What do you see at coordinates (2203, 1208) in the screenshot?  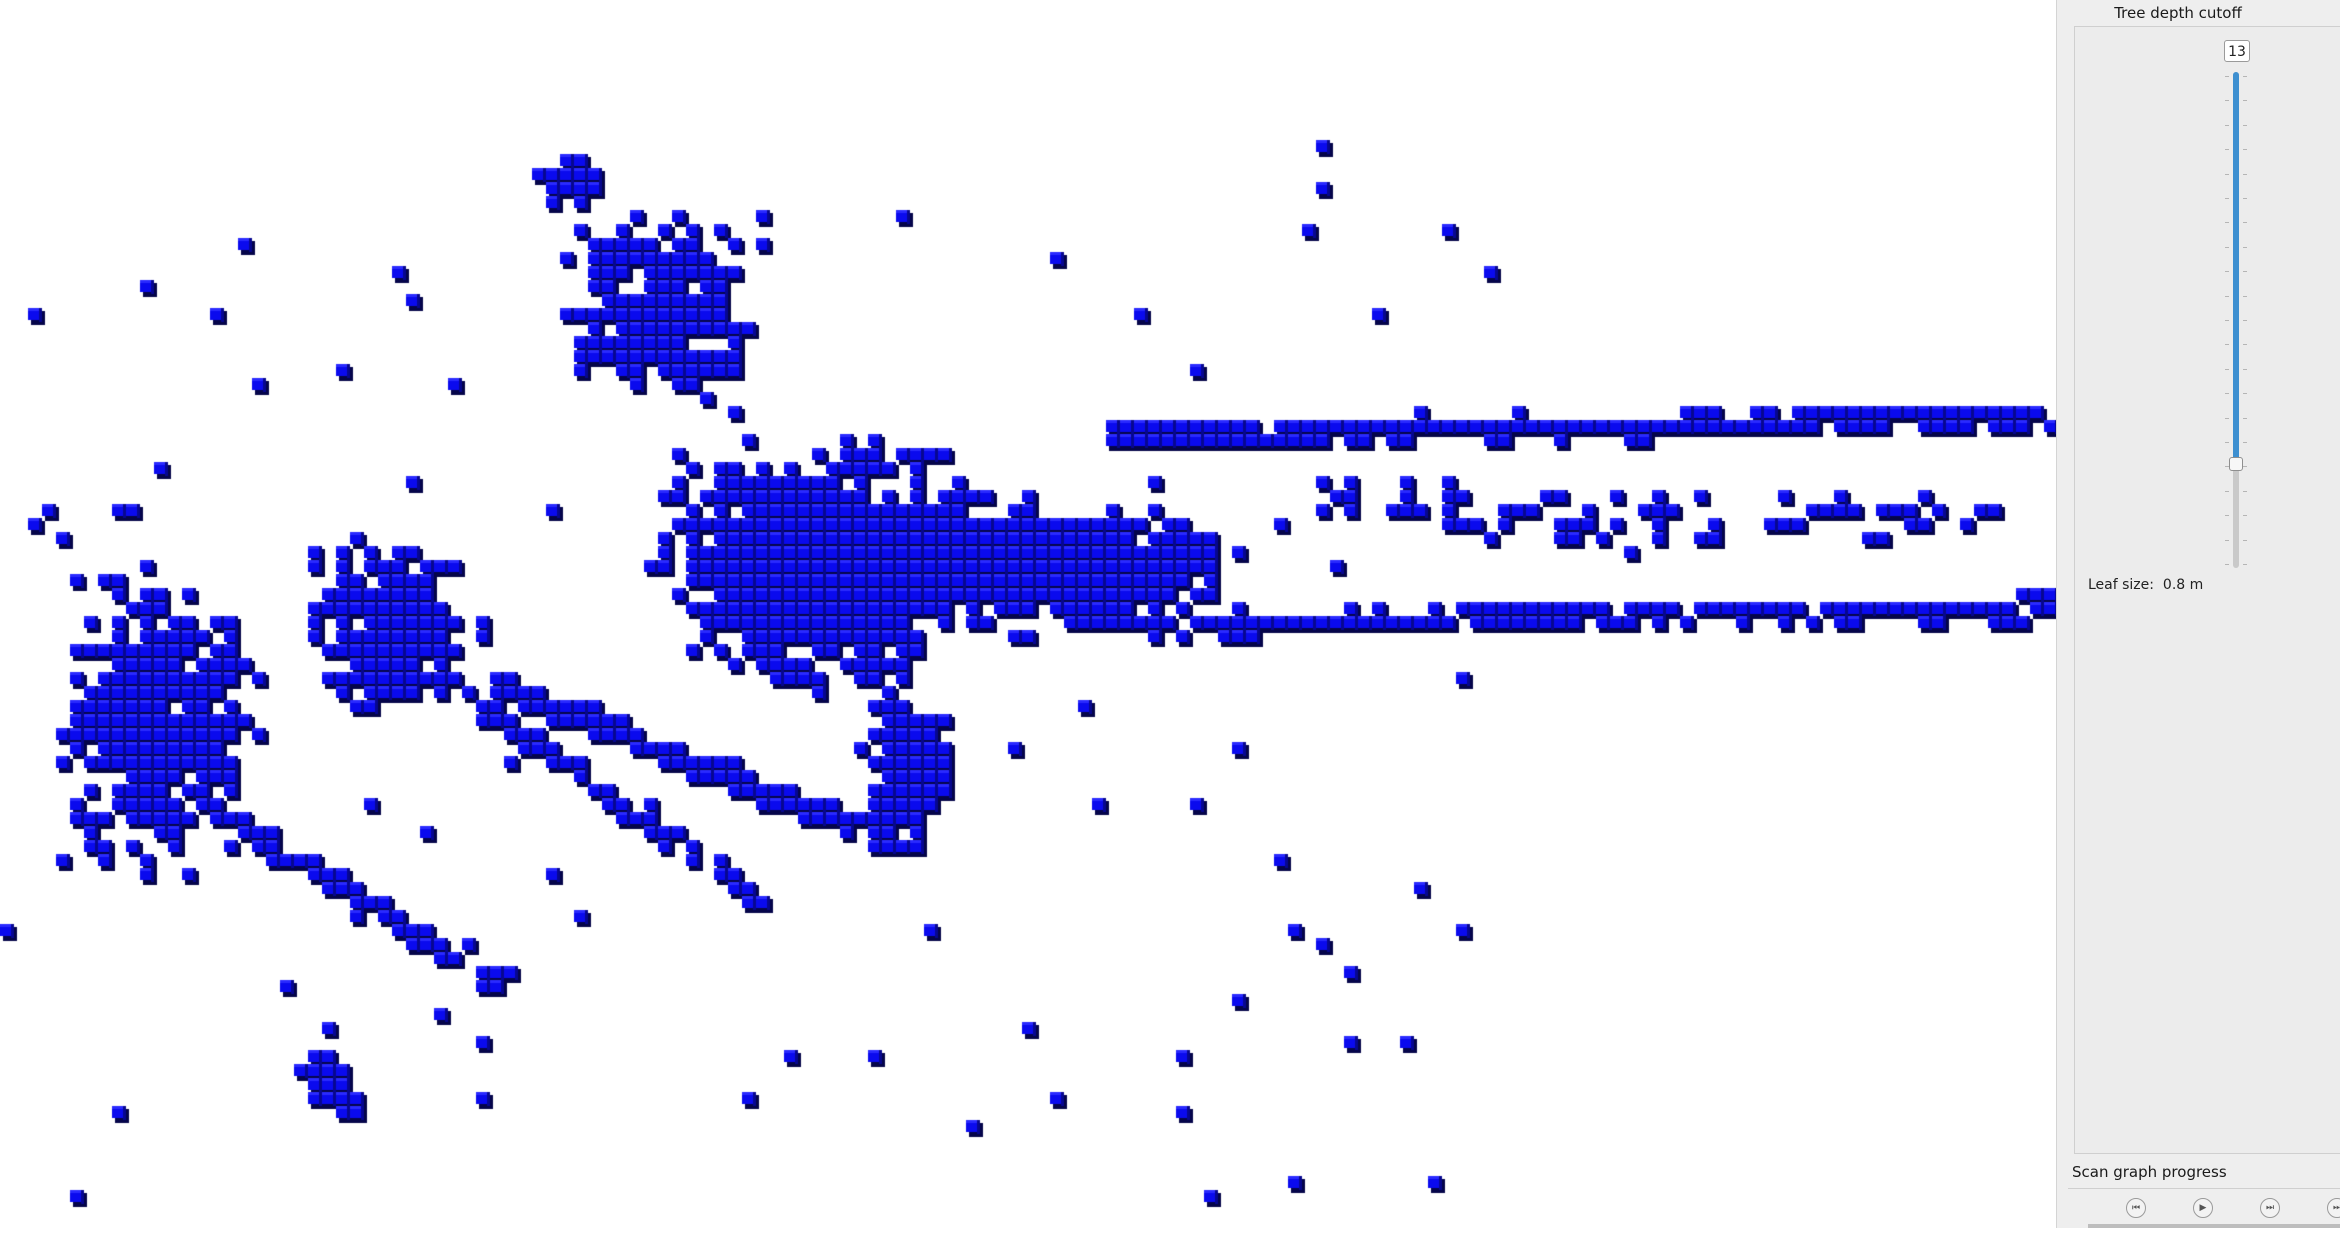 I see `play-icon: ▶` at bounding box center [2203, 1208].